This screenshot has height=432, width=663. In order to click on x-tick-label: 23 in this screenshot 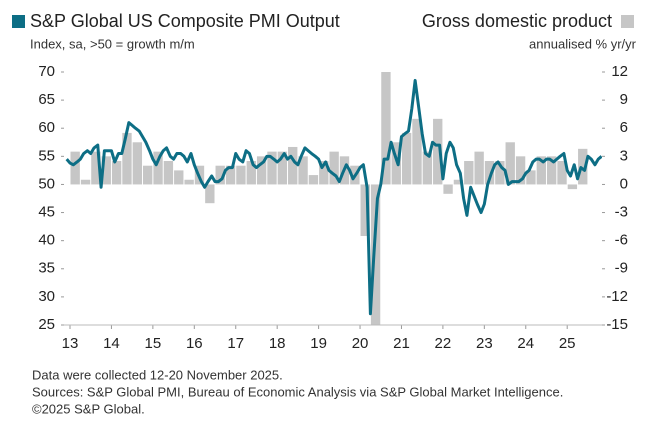, I will do `click(484, 343)`.